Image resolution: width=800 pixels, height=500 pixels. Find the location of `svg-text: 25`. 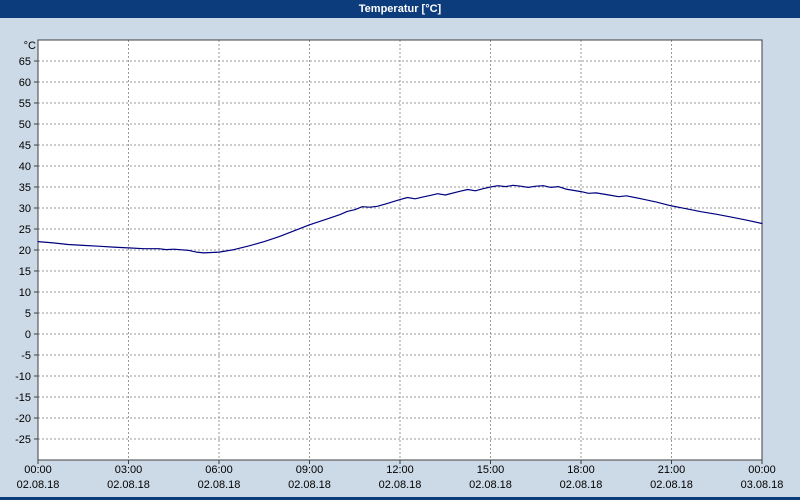

svg-text: 25 is located at coordinates (25, 230).